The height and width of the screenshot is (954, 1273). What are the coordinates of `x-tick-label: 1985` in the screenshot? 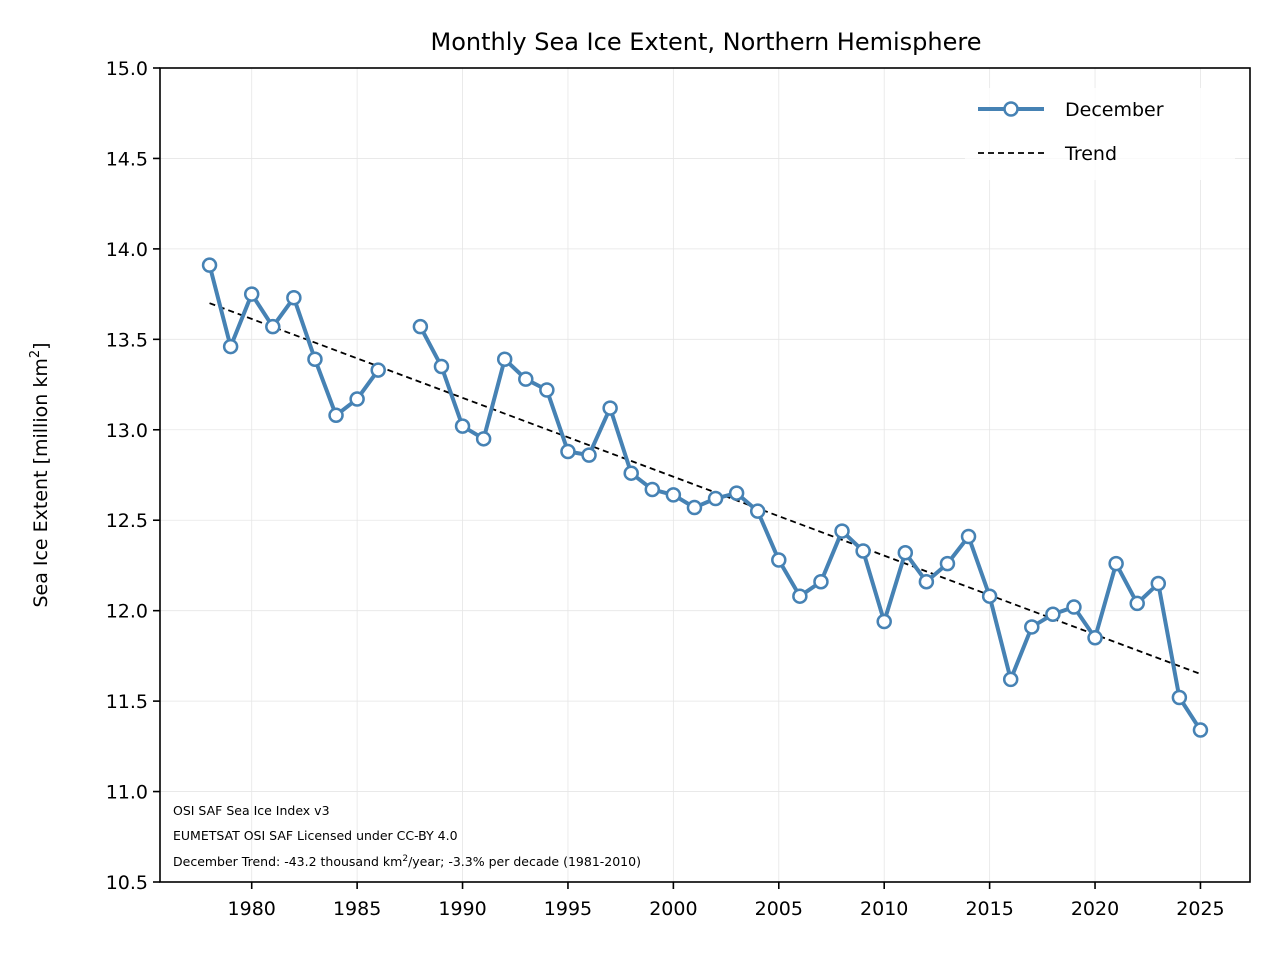 It's located at (357, 909).